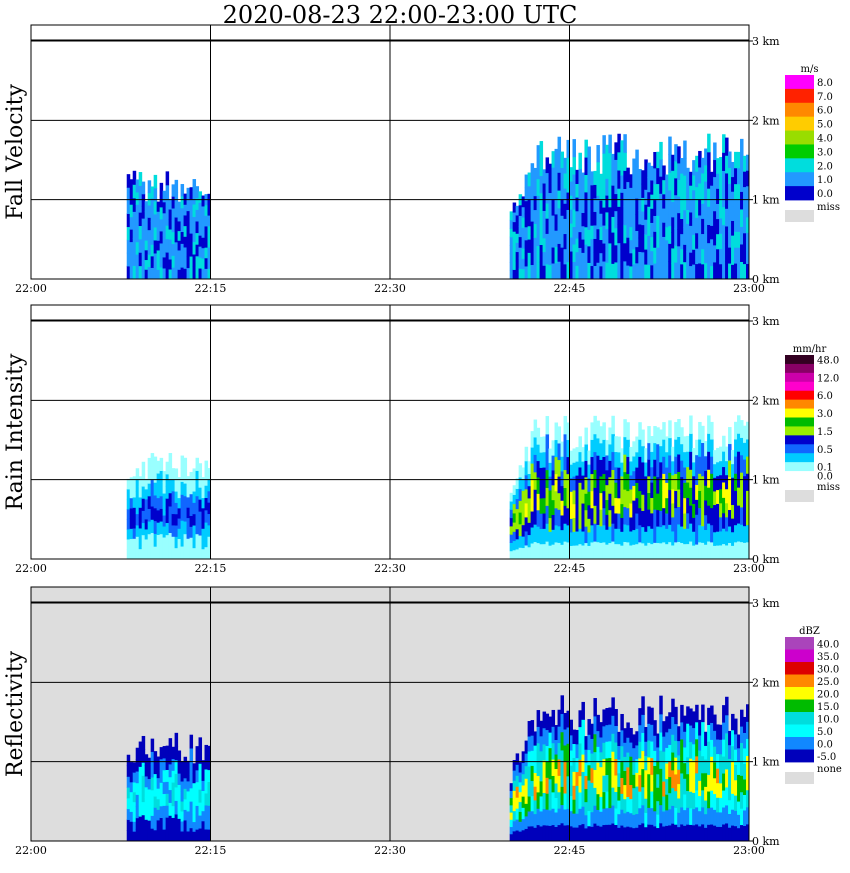  Describe the element at coordinates (828, 657) in the screenshot. I see `legend-label: 35.0` at that location.